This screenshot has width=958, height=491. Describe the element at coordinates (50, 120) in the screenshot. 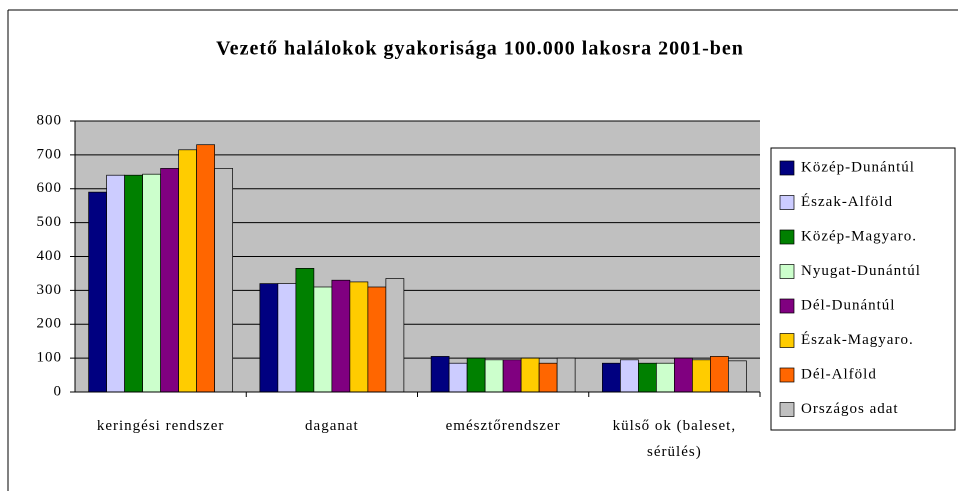

I see `y-tick-label: 800` at that location.